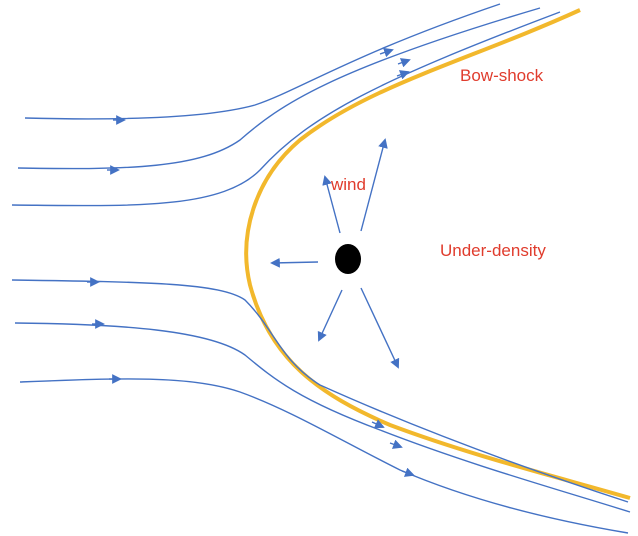 This screenshot has width=638, height=536. I want to click on wind-arrow-up-right, so click(374, 185).